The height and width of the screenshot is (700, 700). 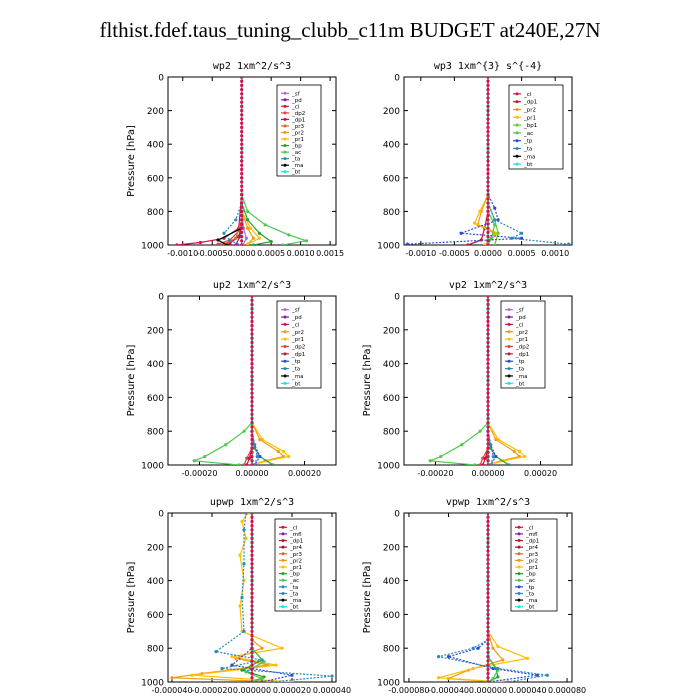 I want to click on x-tick-label: 0.00000, so click(x=251, y=473).